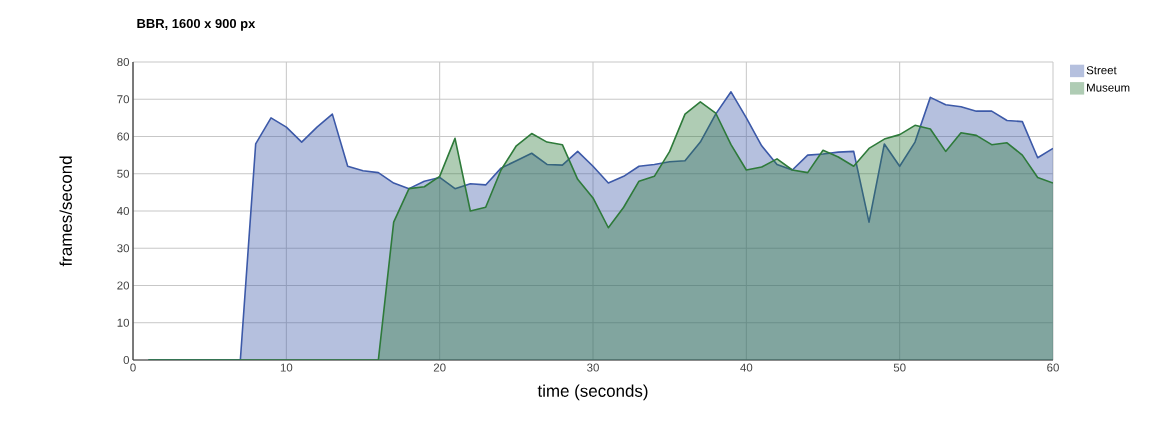 The height and width of the screenshot is (443, 1176). I want to click on y-tick-label: 80, so click(123, 62).